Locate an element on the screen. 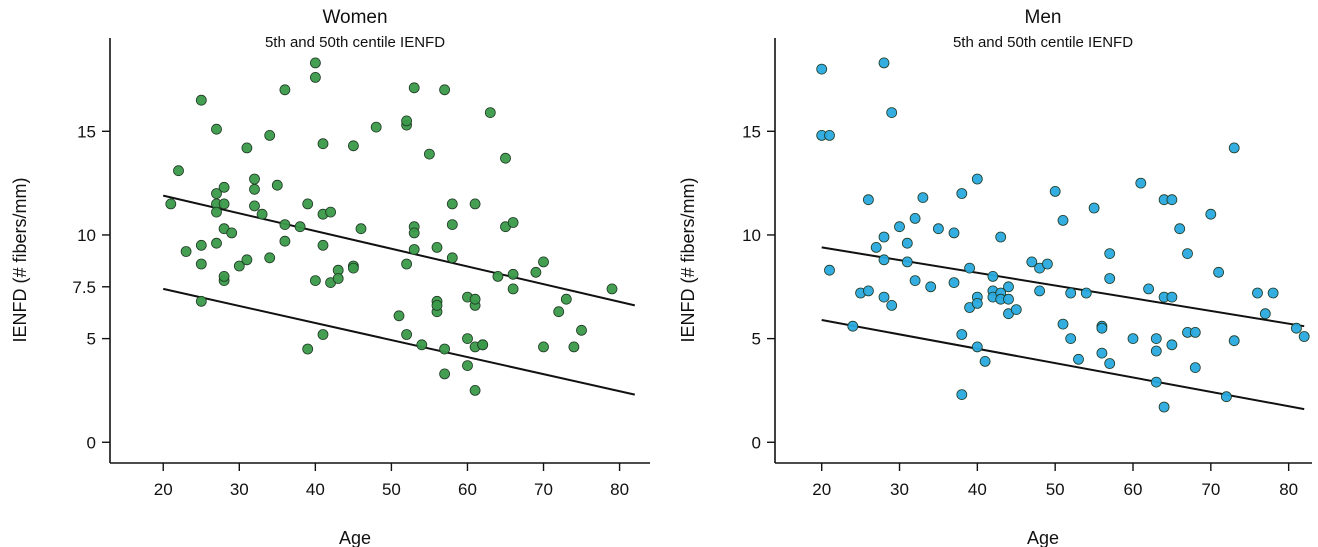  chart-title: Women is located at coordinates (354, 17).